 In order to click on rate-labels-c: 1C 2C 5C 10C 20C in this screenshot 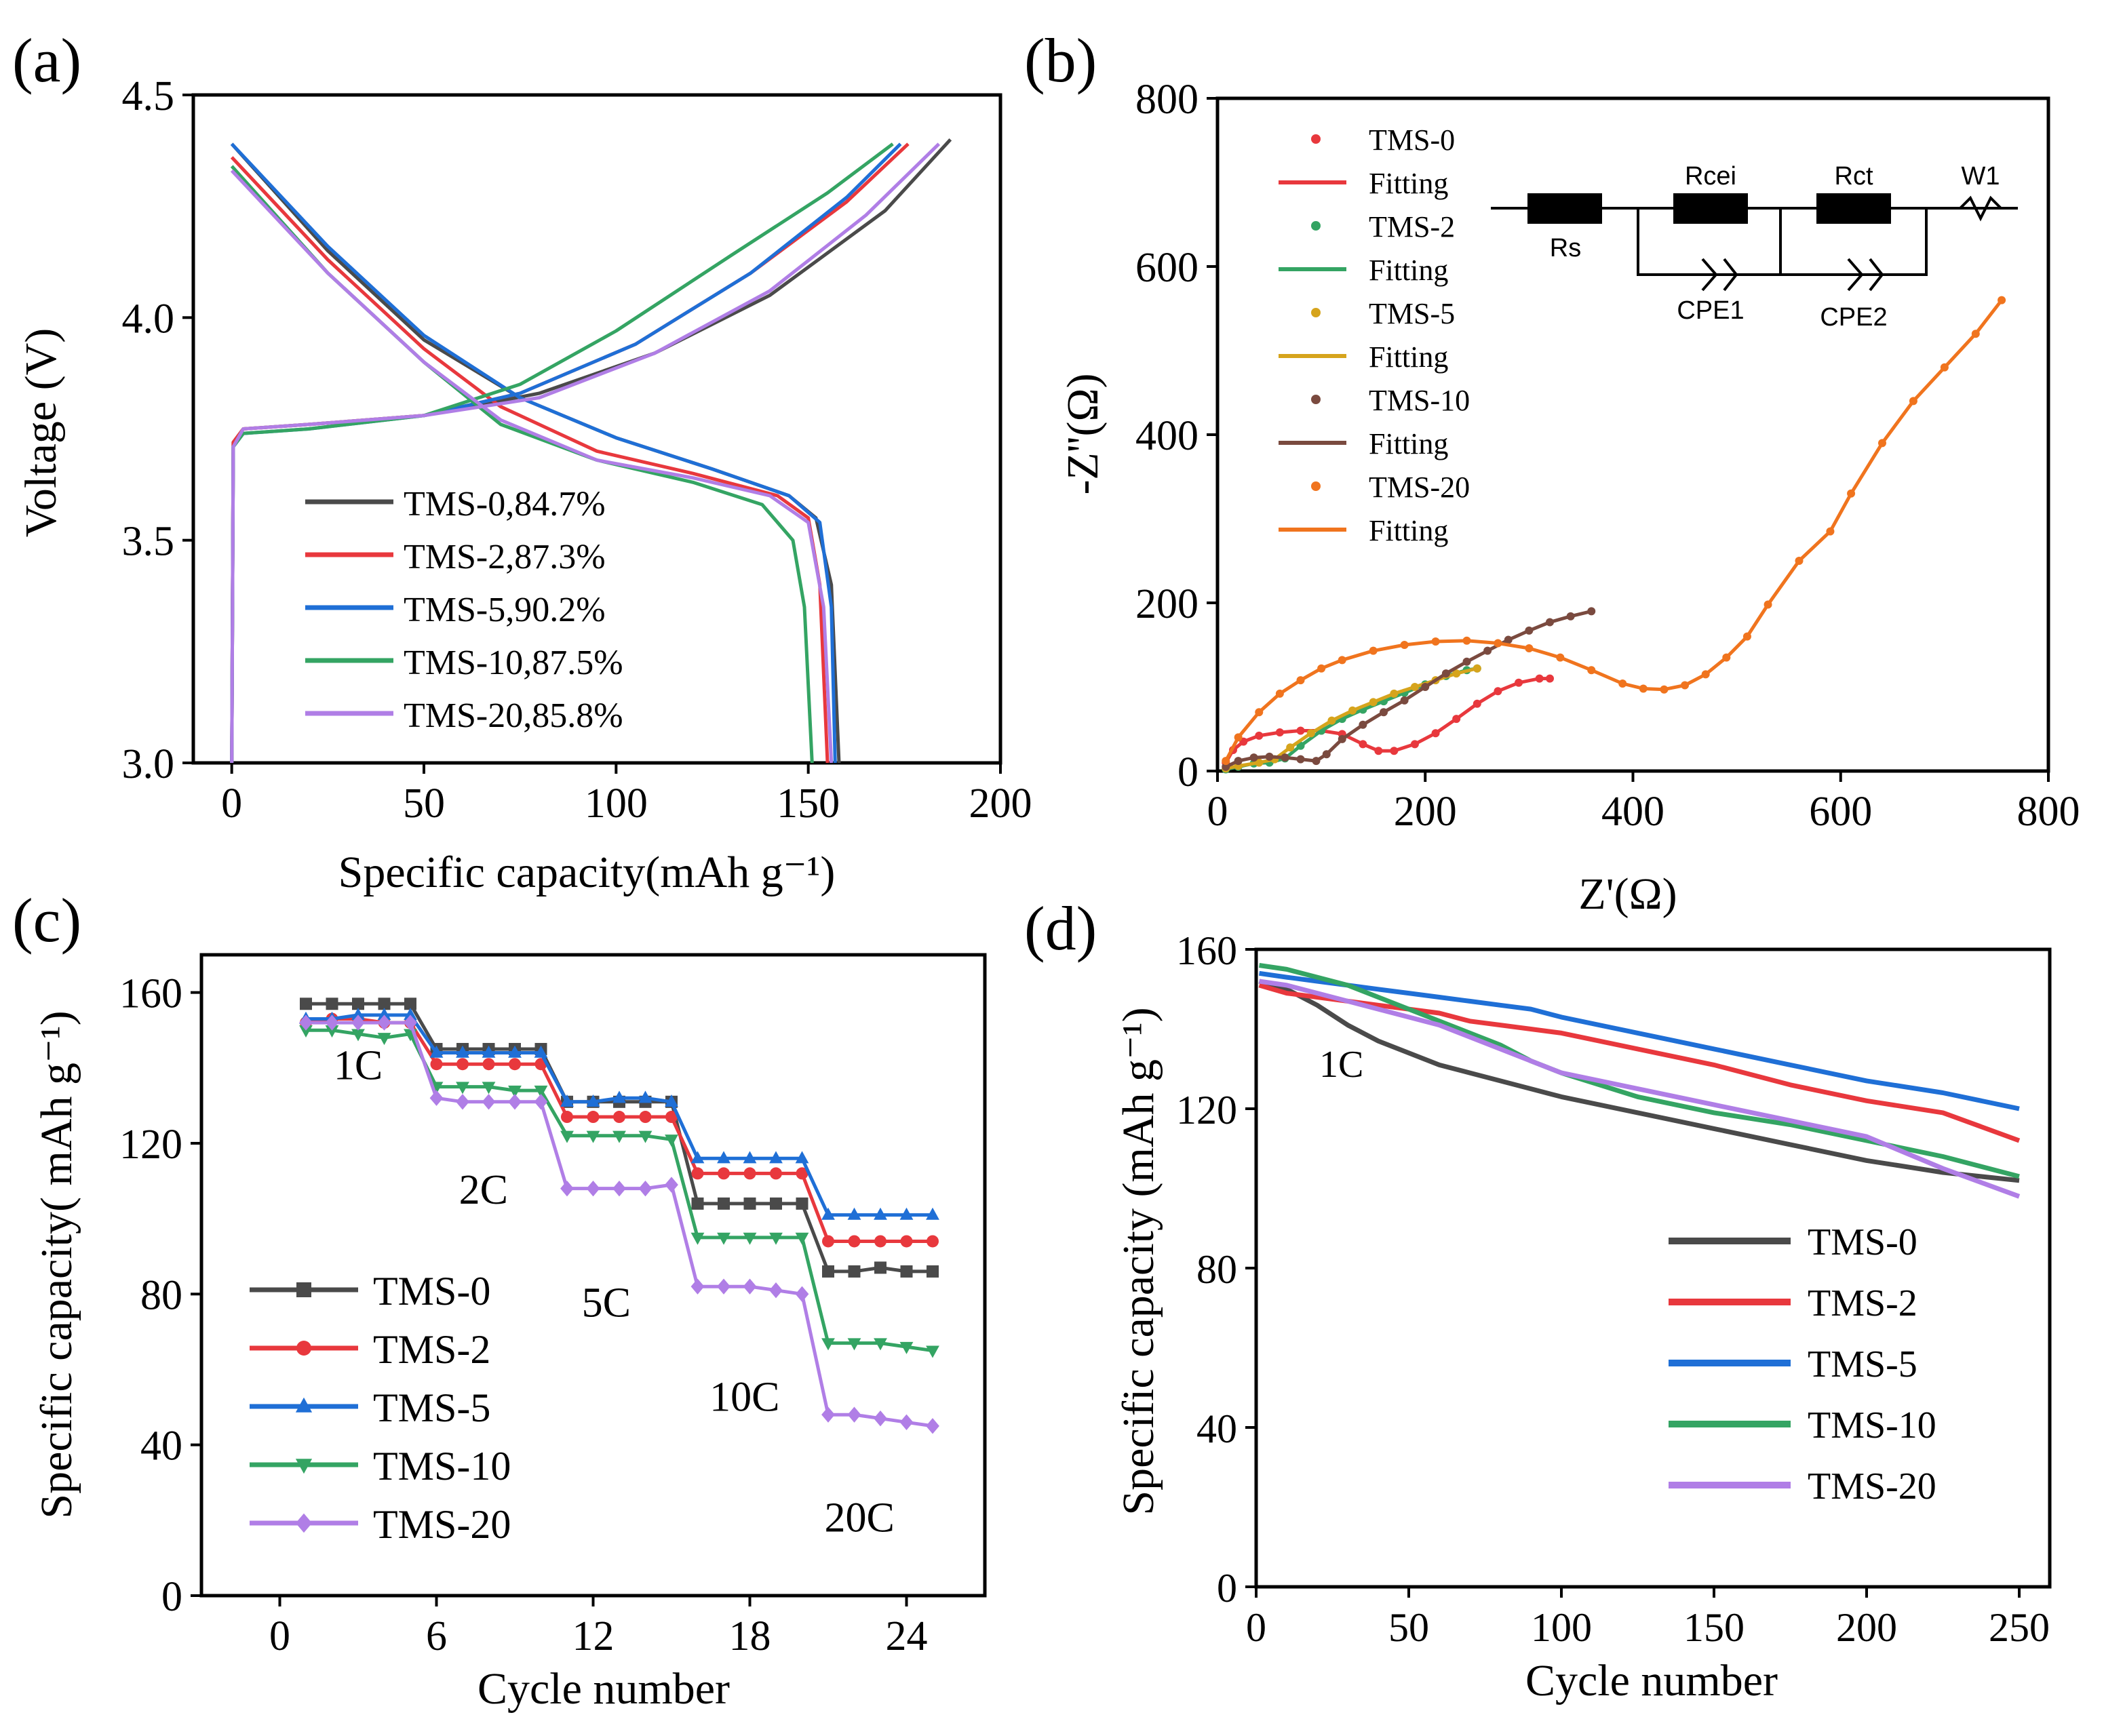, I will do `click(614, 1291)`.